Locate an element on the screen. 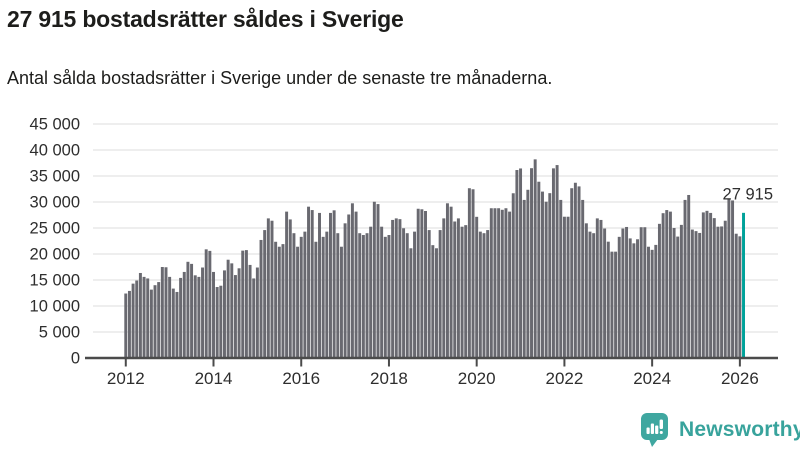  newsworthy-branding: Newsworthy is located at coordinates (719, 429).